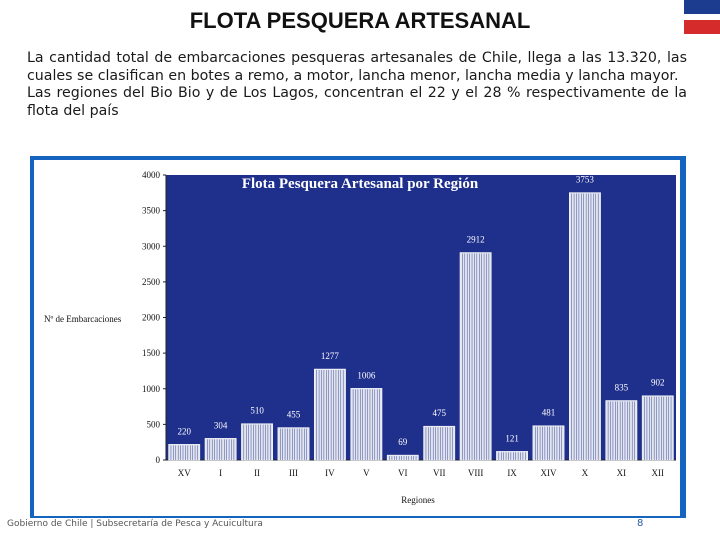  Describe the element at coordinates (154, 424) in the screenshot. I see `y-tick-label: 500` at that location.